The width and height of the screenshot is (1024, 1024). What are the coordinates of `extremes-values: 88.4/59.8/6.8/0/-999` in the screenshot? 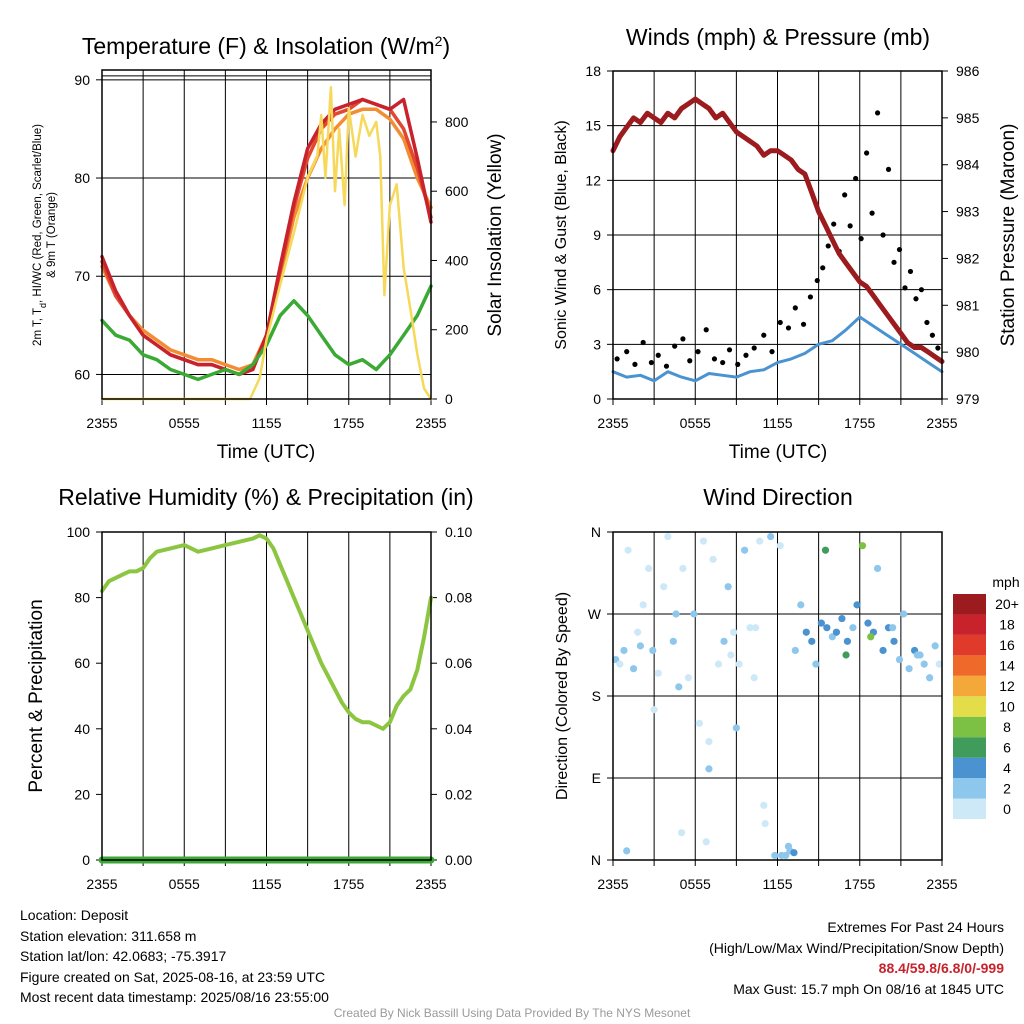 It's located at (941, 968).